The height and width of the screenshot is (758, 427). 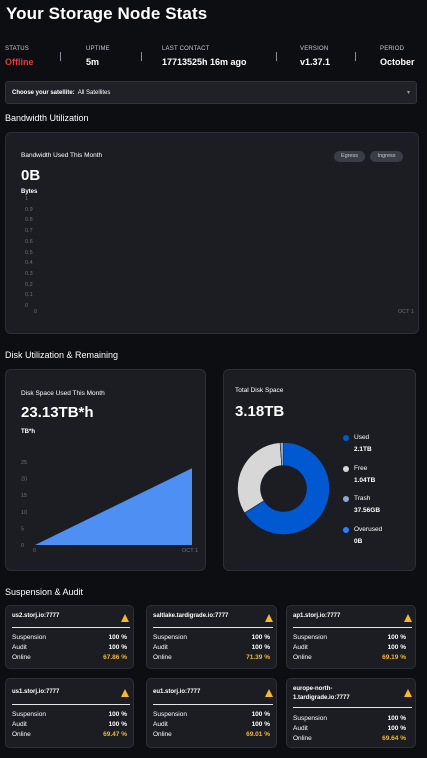 What do you see at coordinates (17, 49) in the screenshot?
I see `stat-label: STATUS` at bounding box center [17, 49].